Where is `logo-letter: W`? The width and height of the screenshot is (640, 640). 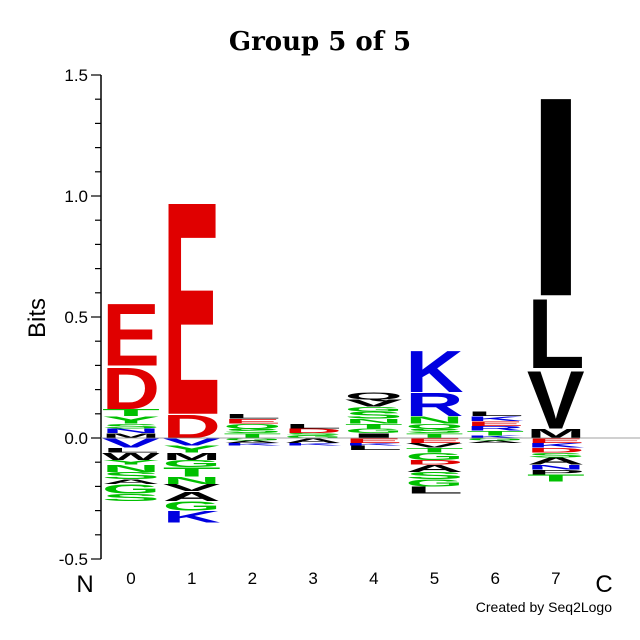 logo-letter: W is located at coordinates (131, 456).